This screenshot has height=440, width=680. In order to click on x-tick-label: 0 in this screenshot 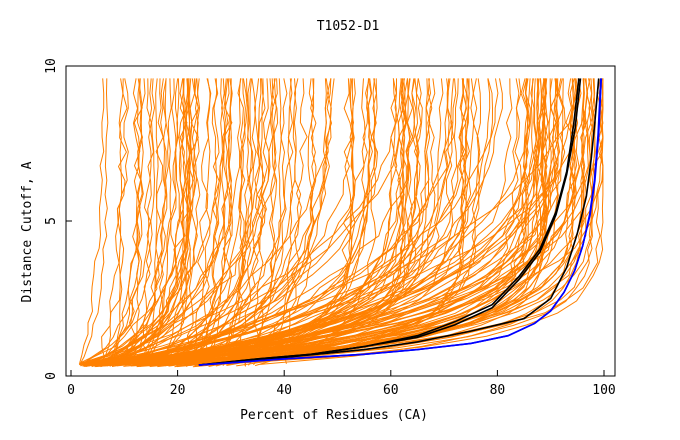, I will do `click(71, 390)`.